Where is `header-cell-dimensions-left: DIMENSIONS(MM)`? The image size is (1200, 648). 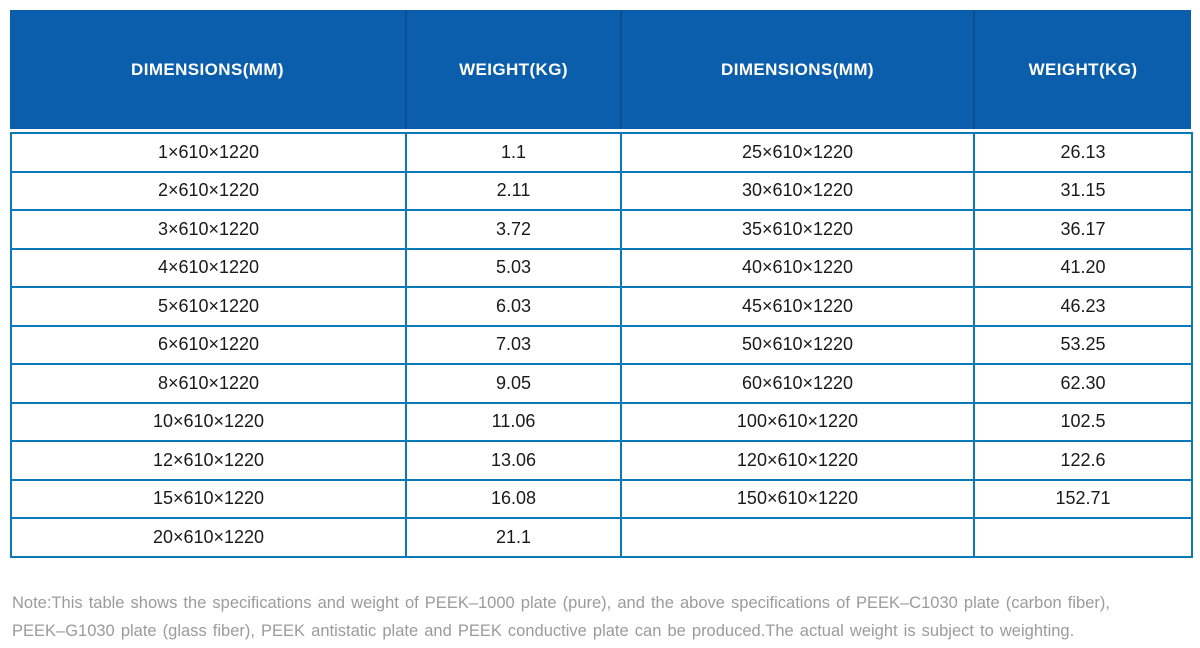 header-cell-dimensions-left: DIMENSIONS(MM) is located at coordinates (207, 69).